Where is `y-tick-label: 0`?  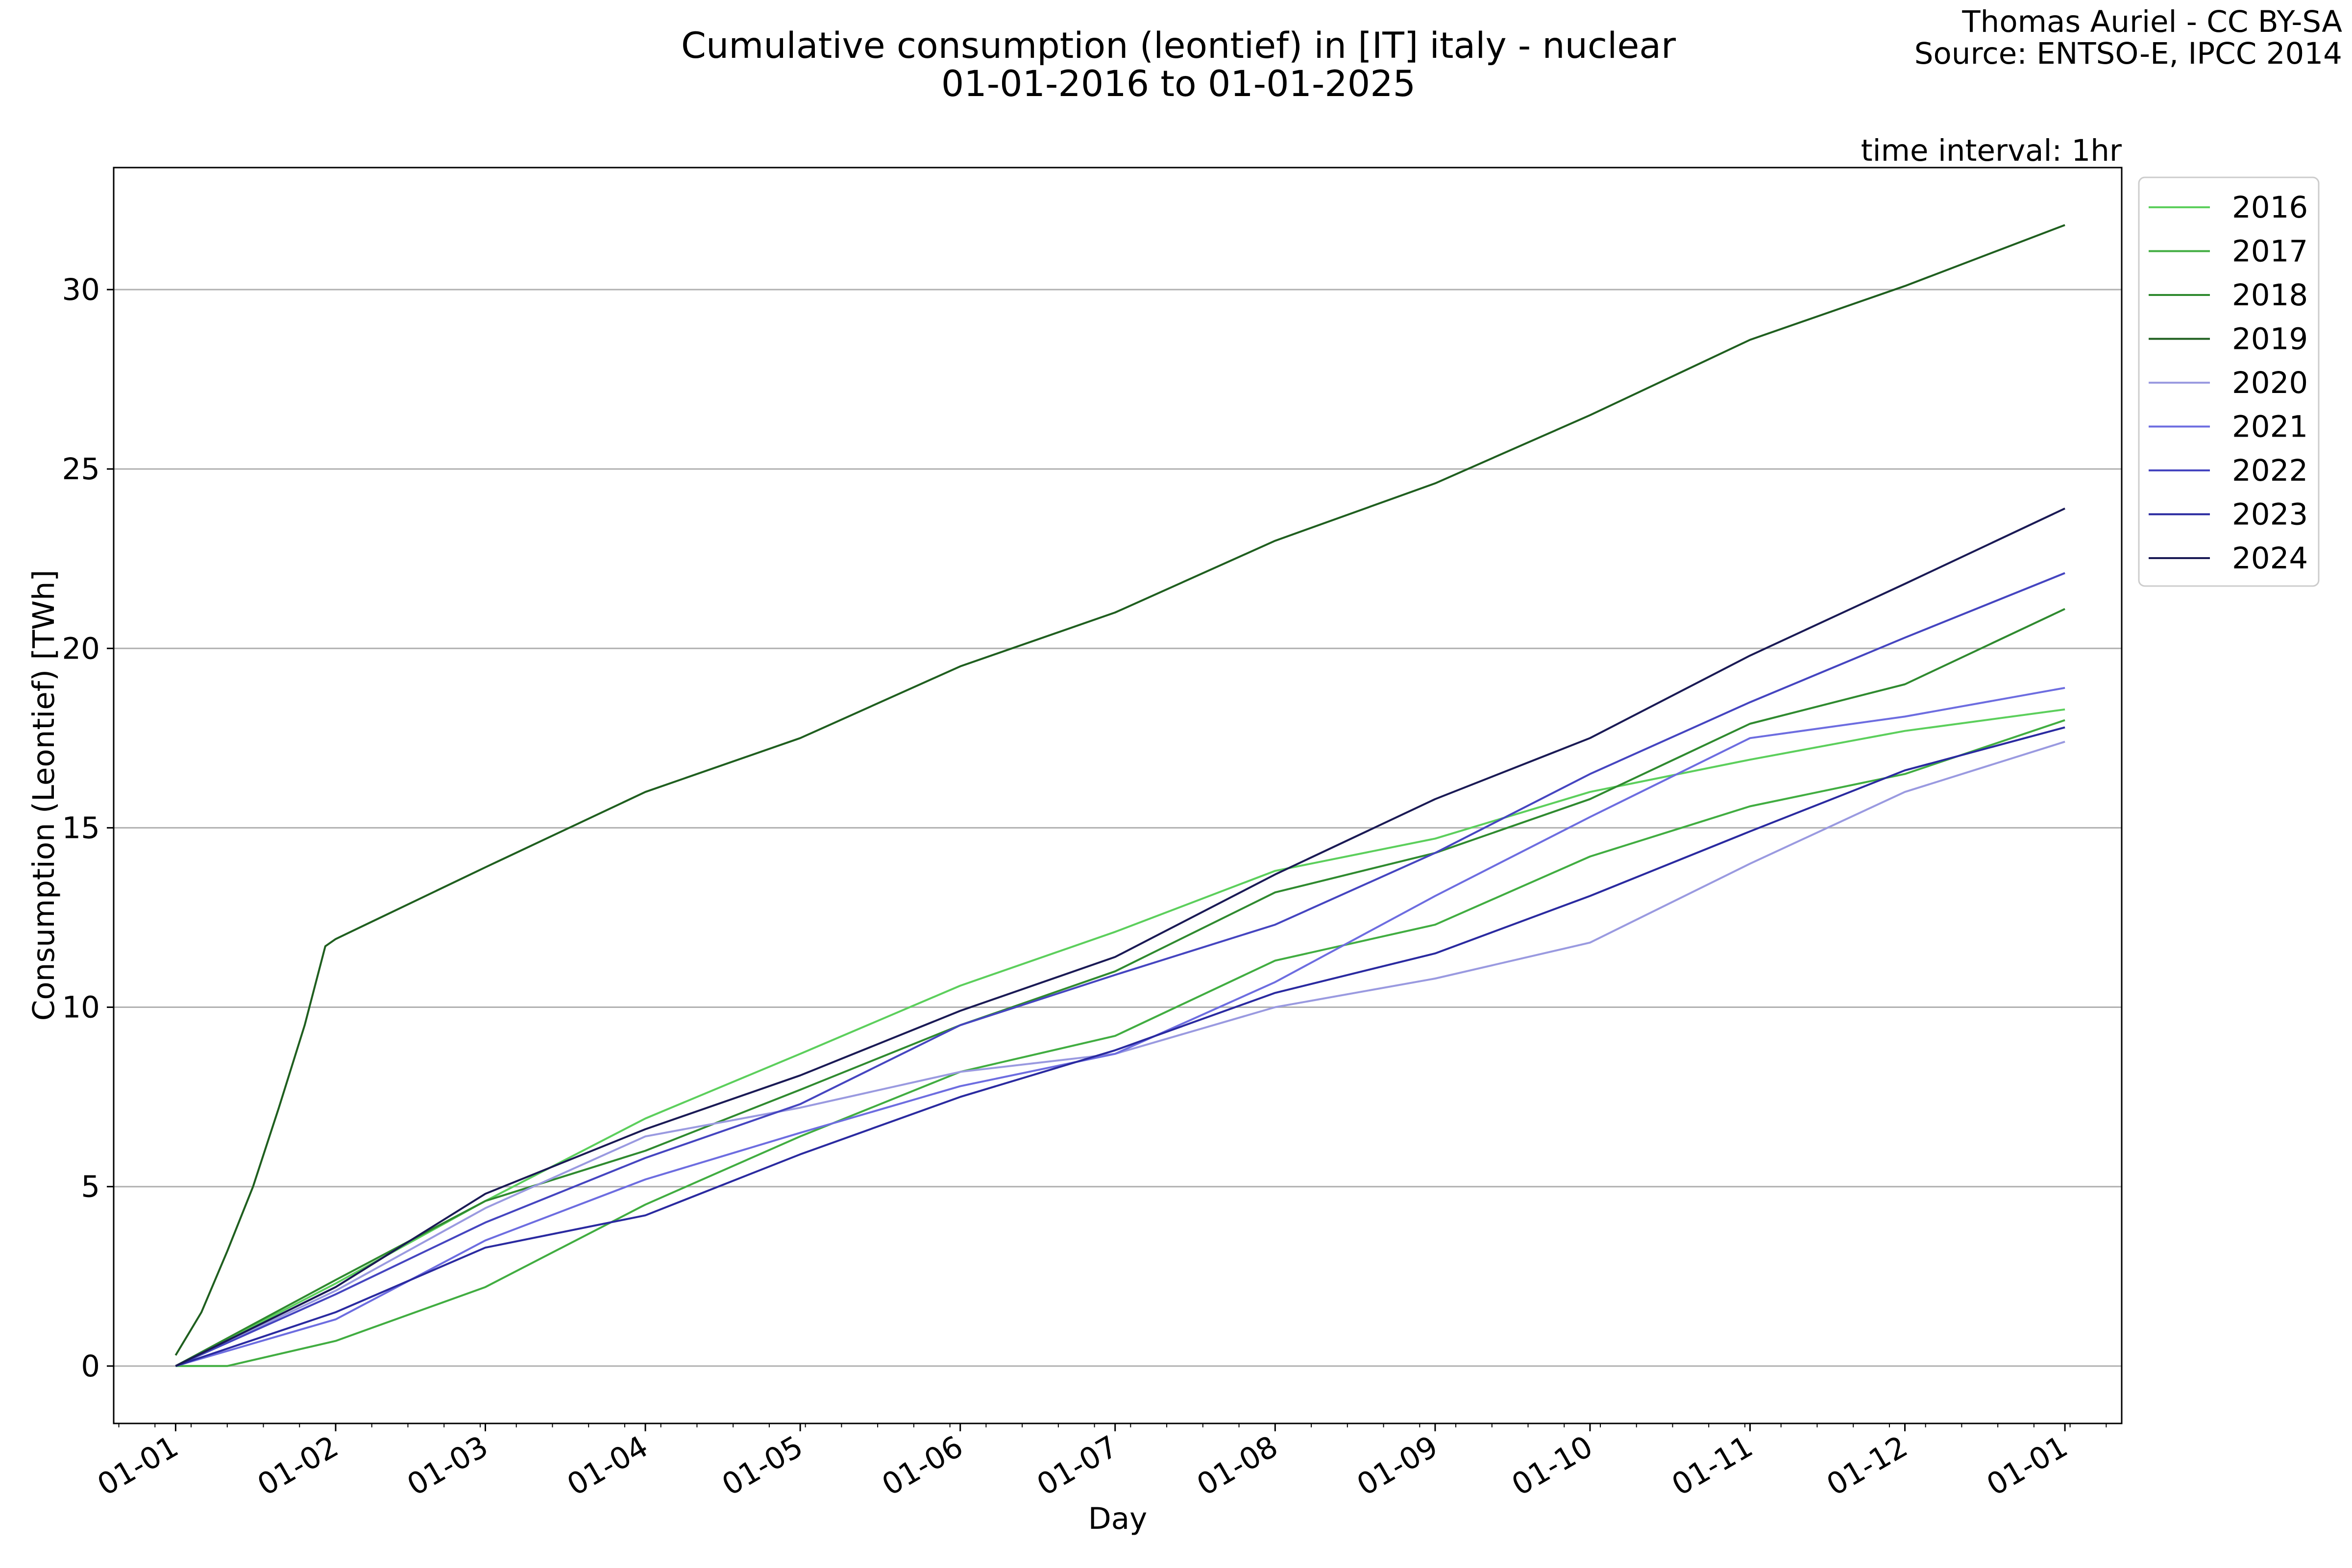 y-tick-label: 0 is located at coordinates (90, 1366).